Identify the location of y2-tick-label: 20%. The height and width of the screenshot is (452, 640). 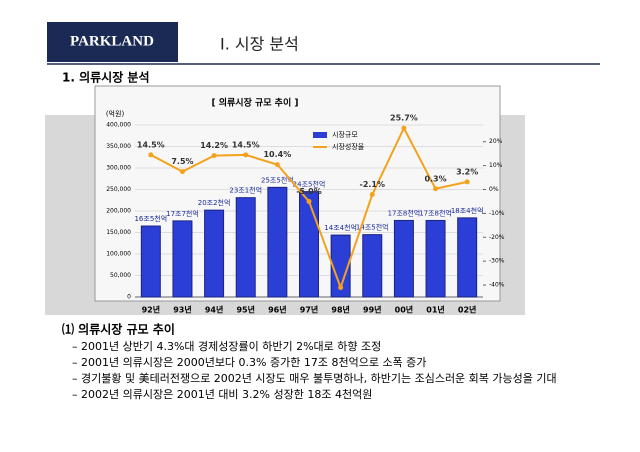
(496, 141).